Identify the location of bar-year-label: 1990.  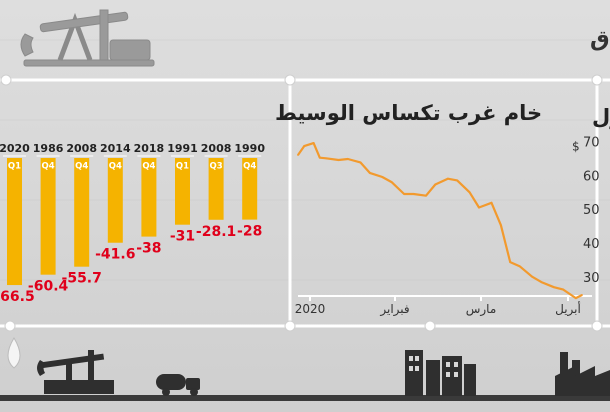
(249, 148).